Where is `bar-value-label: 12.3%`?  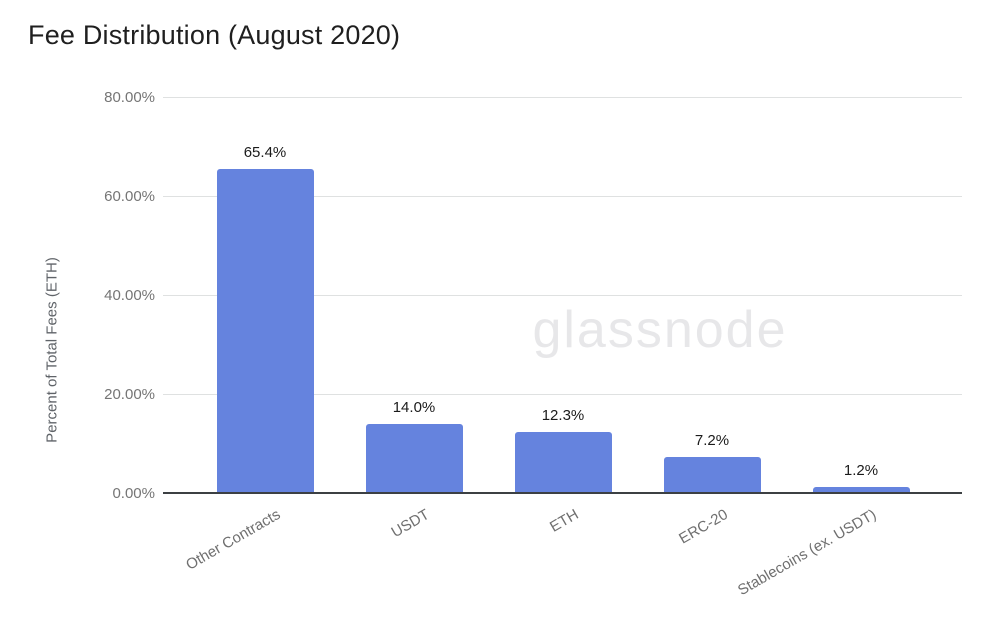
bar-value-label: 12.3% is located at coordinates (563, 416).